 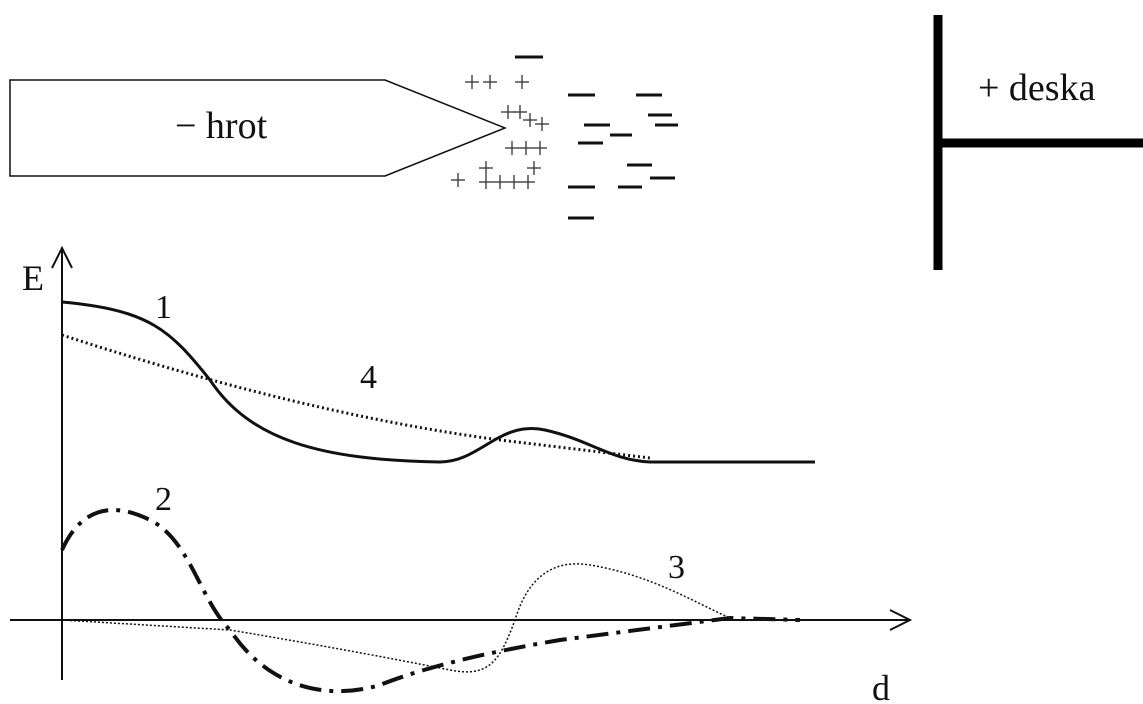 What do you see at coordinates (368, 377) in the screenshot?
I see `curve-label: 4` at bounding box center [368, 377].